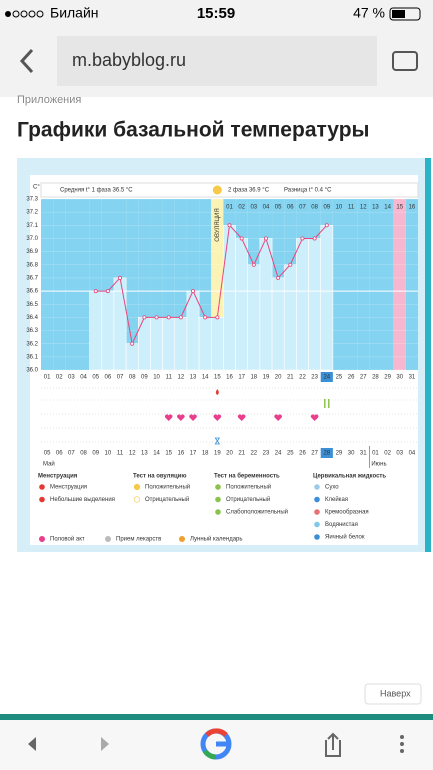  What do you see at coordinates (387, 454) in the screenshot?
I see `date-label: 02` at bounding box center [387, 454].